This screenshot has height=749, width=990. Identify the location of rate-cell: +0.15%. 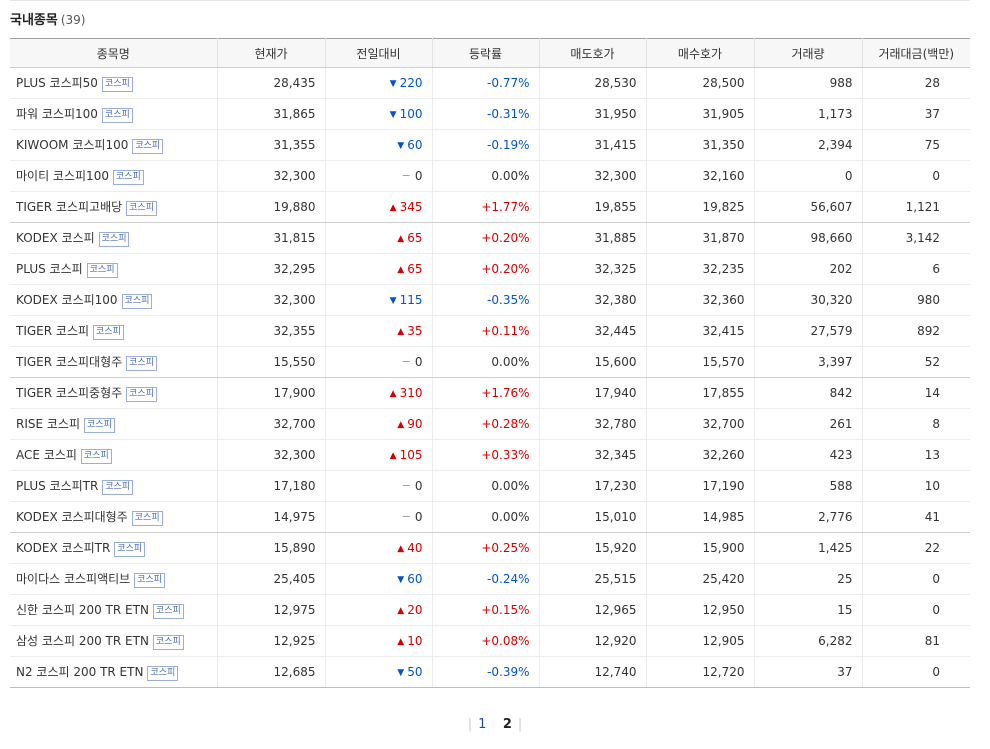
(486, 610).